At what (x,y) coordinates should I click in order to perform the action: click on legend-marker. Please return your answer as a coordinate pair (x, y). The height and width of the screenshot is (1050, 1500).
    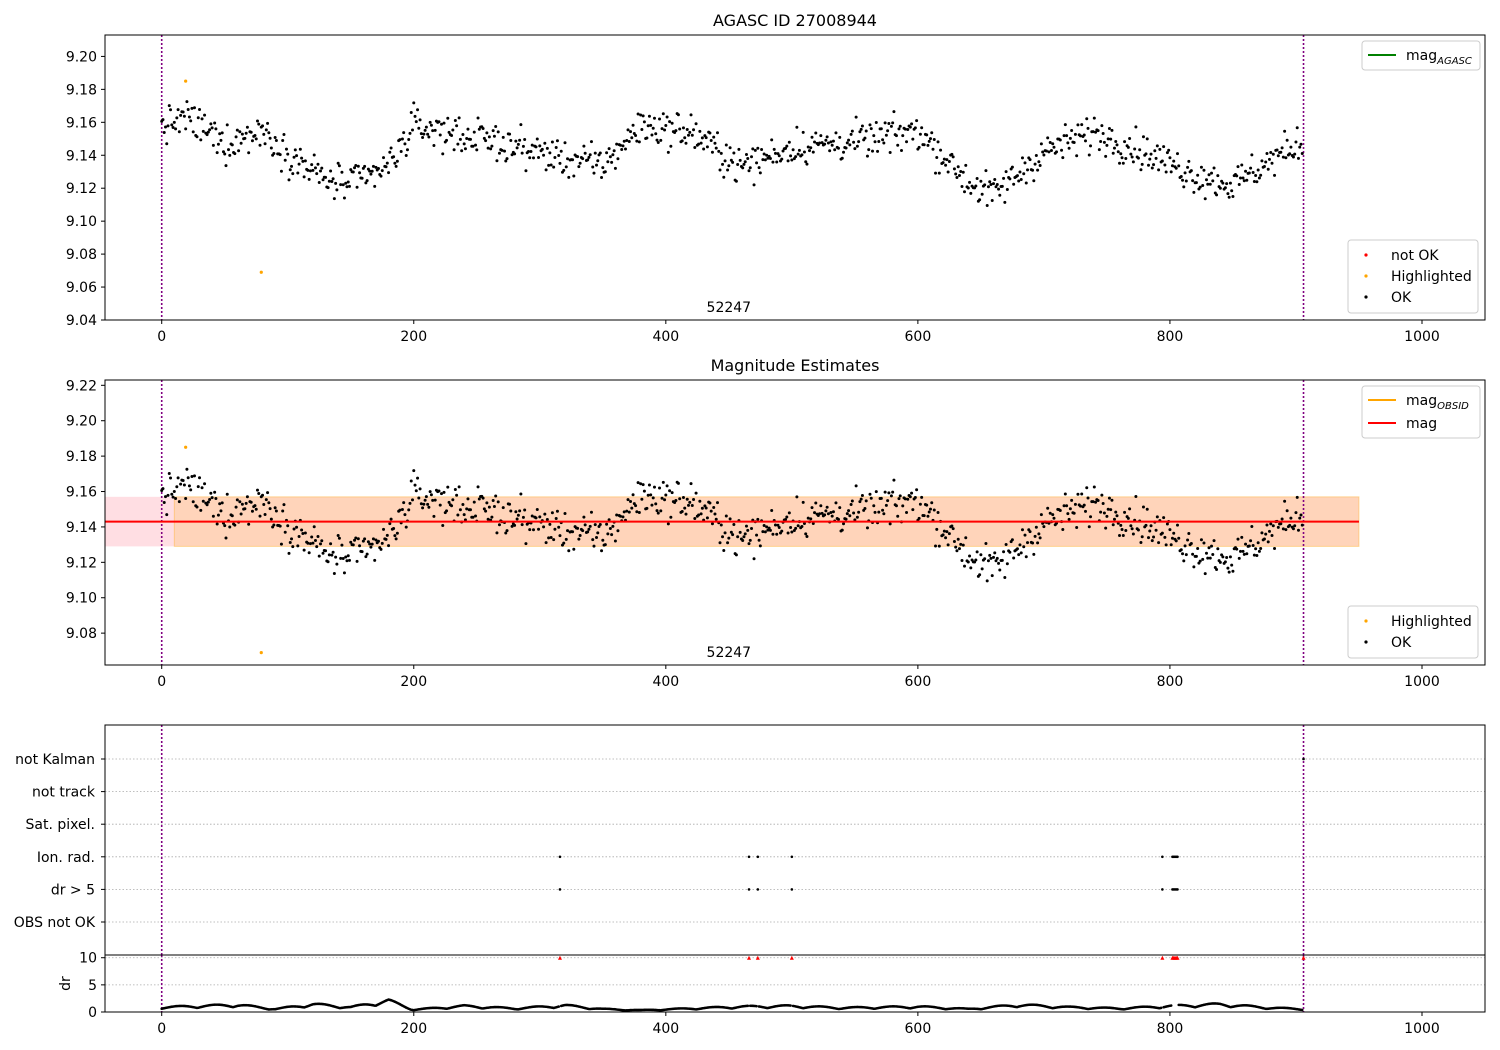
    Looking at the image, I should click on (1366, 297).